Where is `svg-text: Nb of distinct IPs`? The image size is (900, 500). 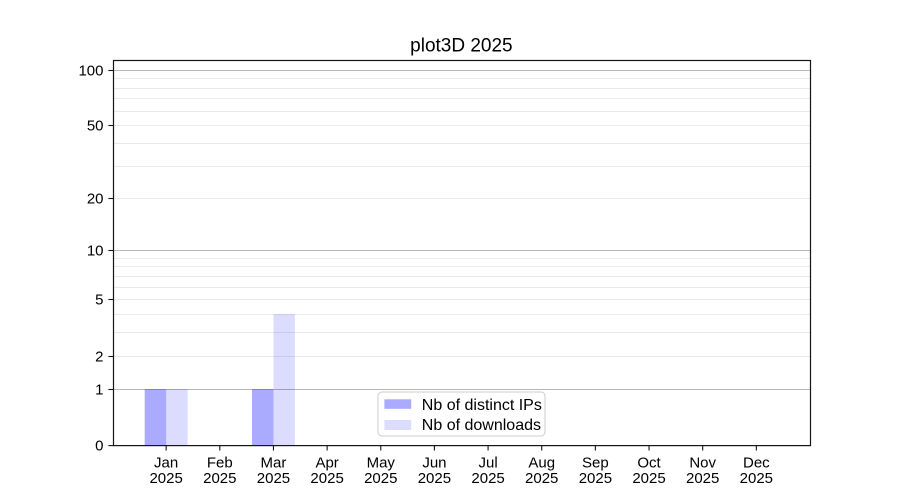
svg-text: Nb of distinct IPs is located at coordinates (482, 405).